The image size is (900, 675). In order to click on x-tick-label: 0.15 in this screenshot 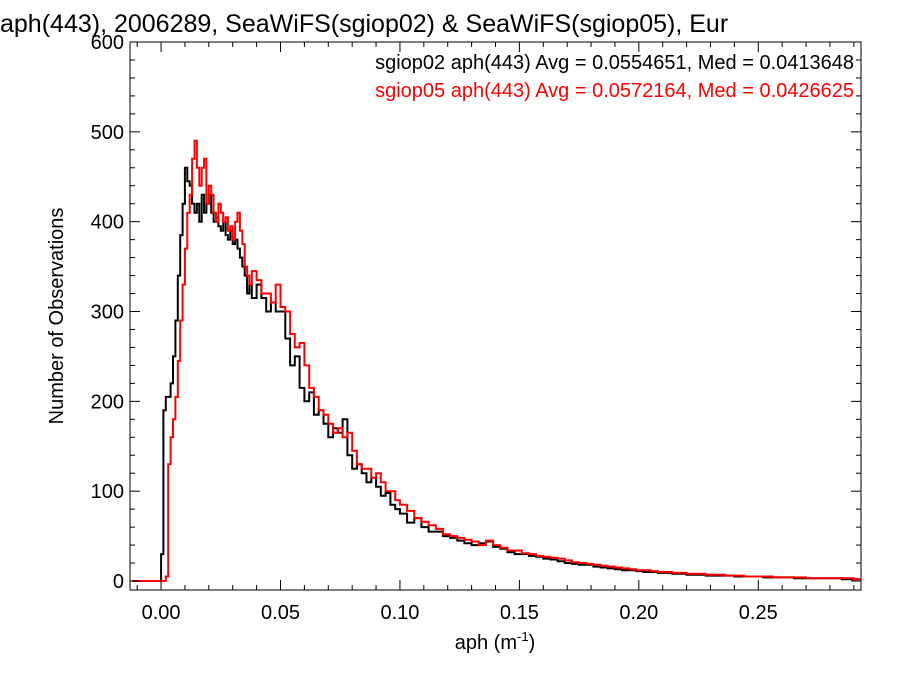, I will do `click(519, 613)`.